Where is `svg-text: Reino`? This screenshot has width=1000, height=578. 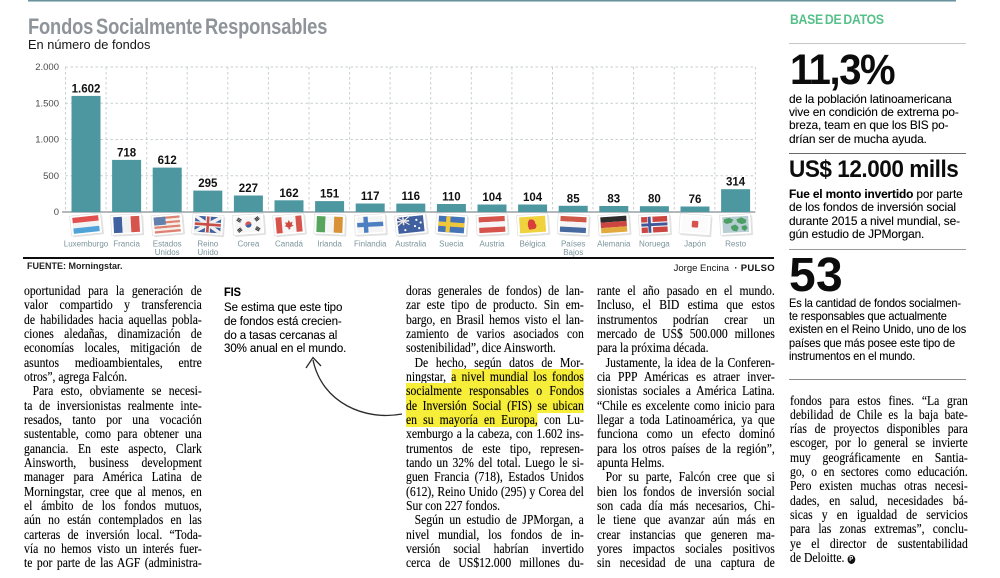
svg-text: Reino is located at coordinates (207, 244).